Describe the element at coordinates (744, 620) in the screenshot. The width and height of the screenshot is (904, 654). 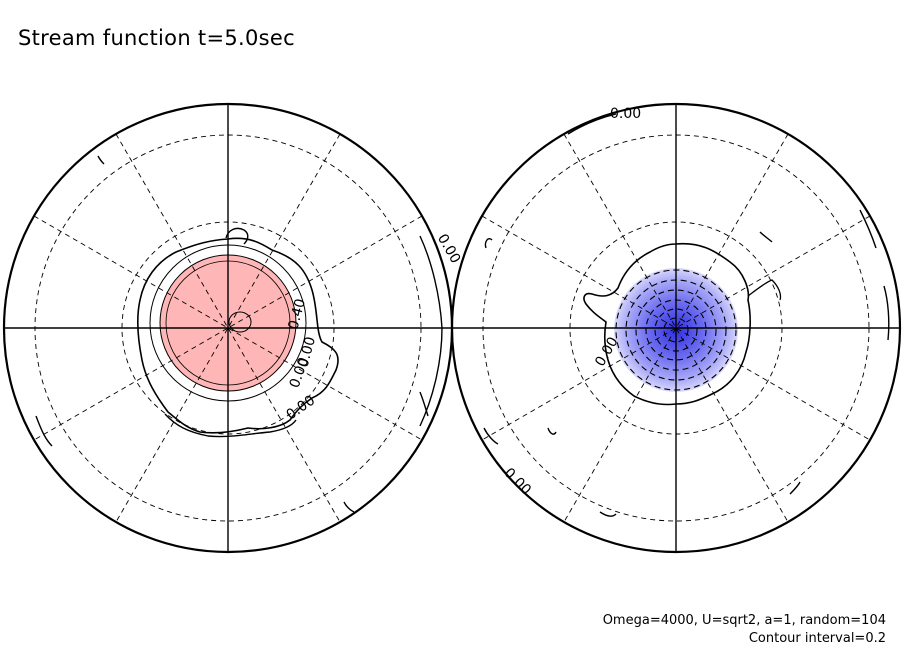
I see `params-annotation: Omega=4000, U=sqrt2, a=1, random=104` at that location.